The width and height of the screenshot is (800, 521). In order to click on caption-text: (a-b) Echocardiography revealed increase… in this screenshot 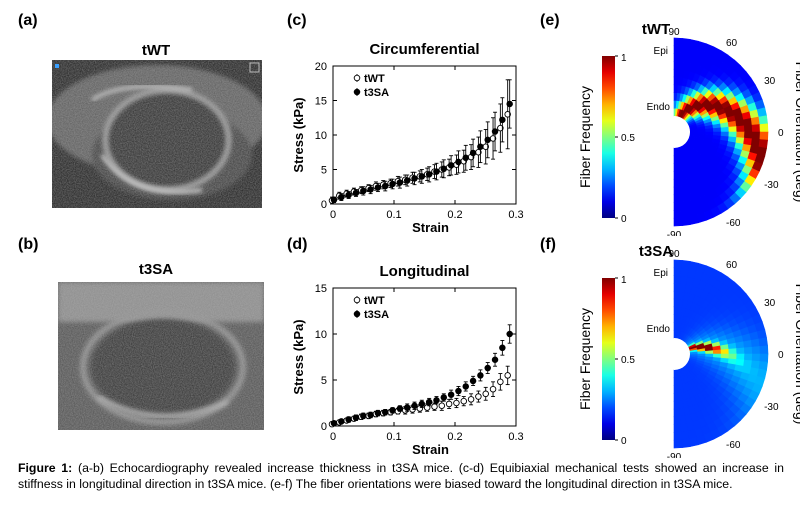, I will do `click(401, 476)`.